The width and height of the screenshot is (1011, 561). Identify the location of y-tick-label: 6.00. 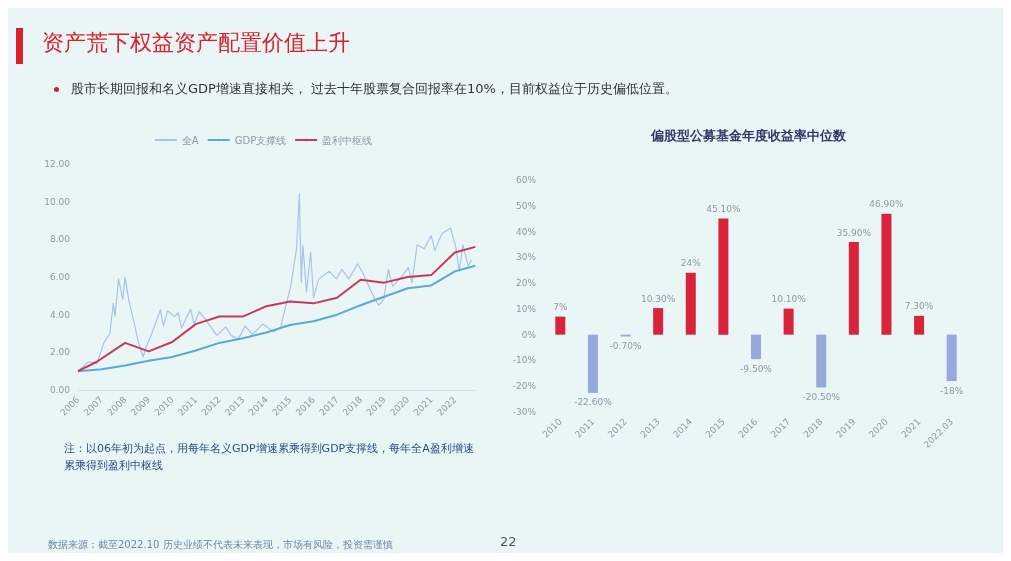
(60, 277).